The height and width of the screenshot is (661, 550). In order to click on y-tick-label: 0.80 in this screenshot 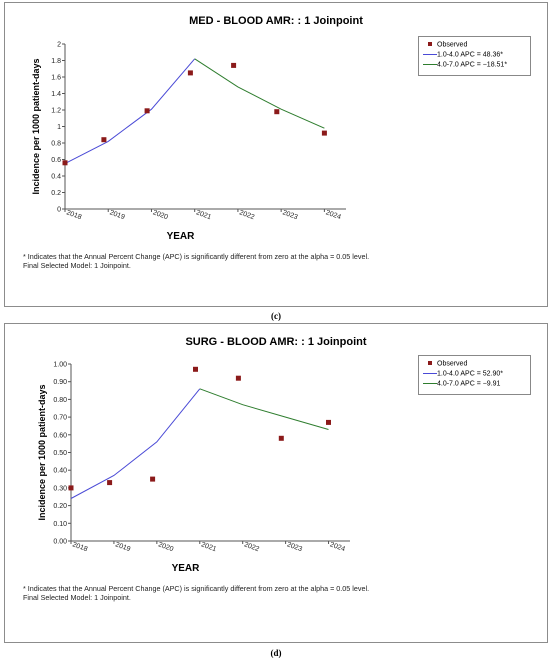, I will do `click(60, 400)`.